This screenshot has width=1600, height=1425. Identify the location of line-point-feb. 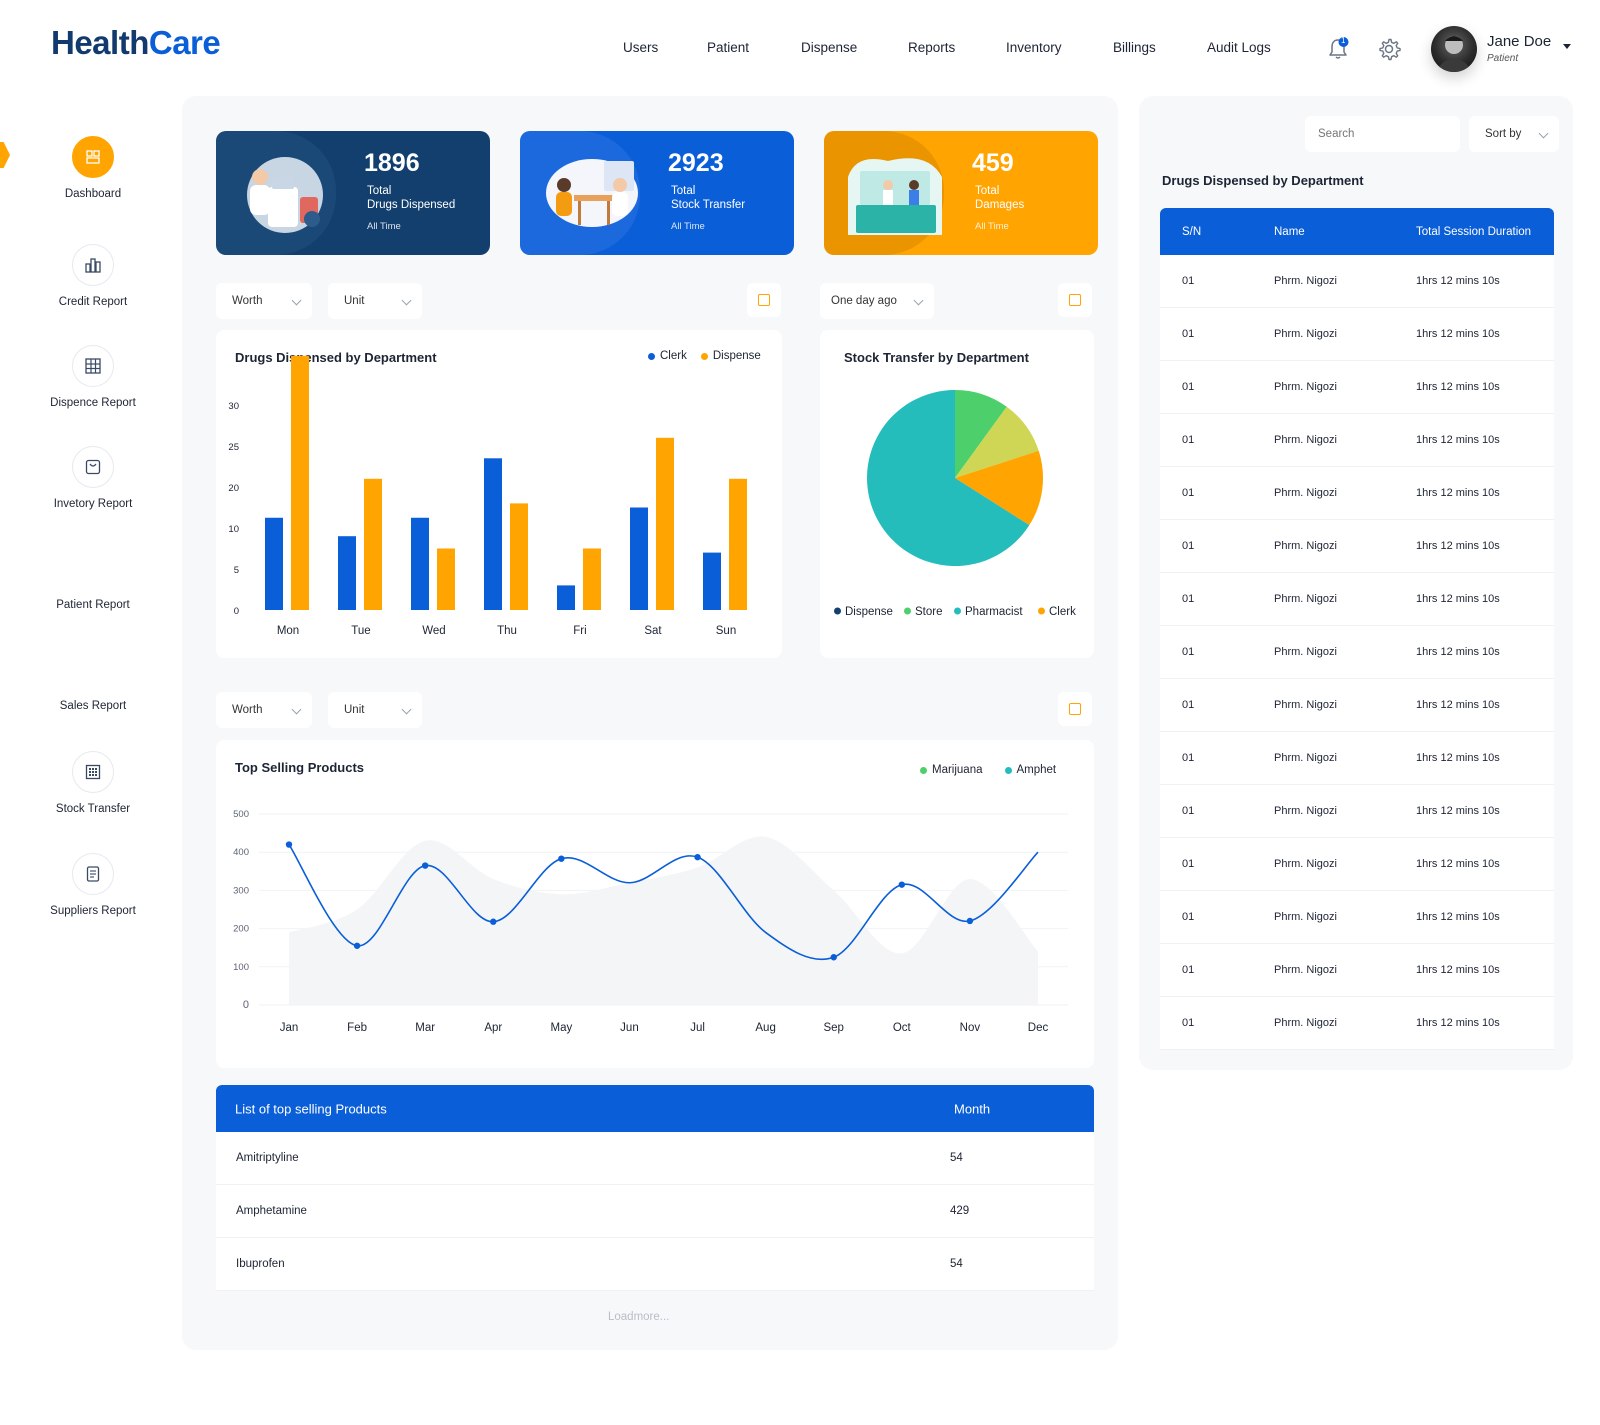
(357, 945).